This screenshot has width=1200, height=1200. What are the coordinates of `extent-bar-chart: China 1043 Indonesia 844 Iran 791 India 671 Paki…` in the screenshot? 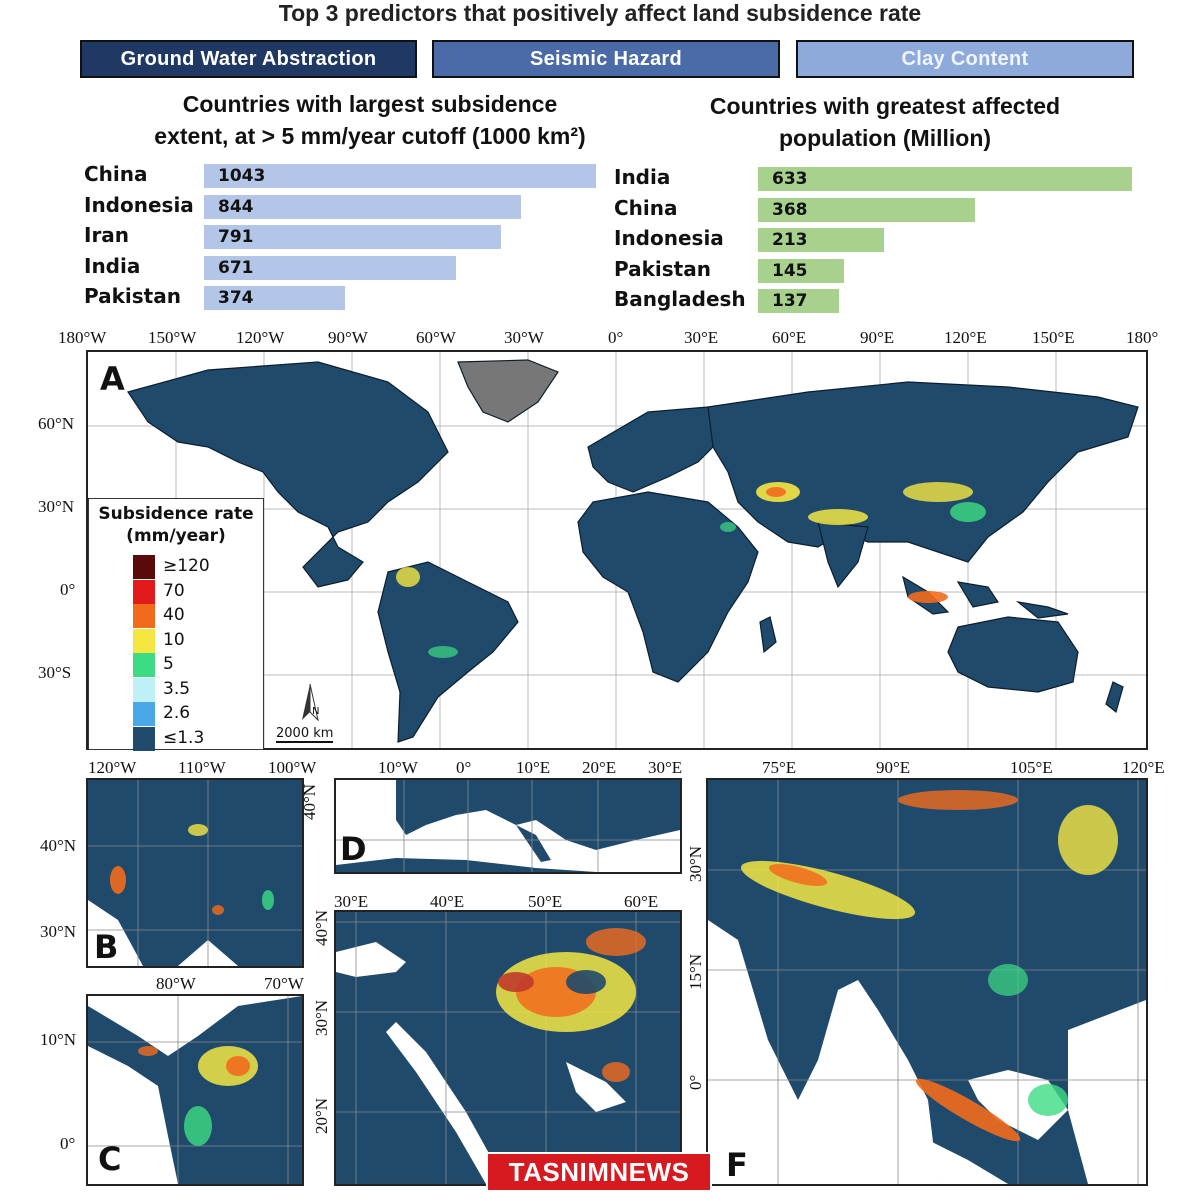 It's located at (344, 238).